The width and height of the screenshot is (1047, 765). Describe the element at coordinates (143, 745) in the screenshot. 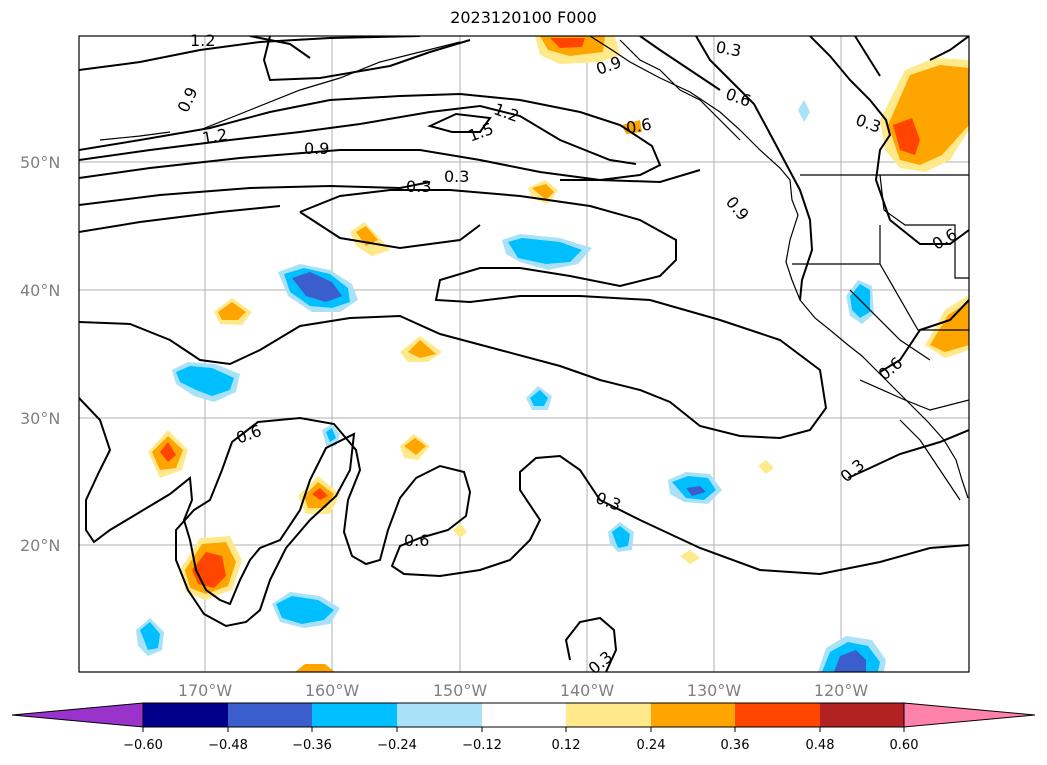

I see `colorbar-tick-label: −0.60` at that location.